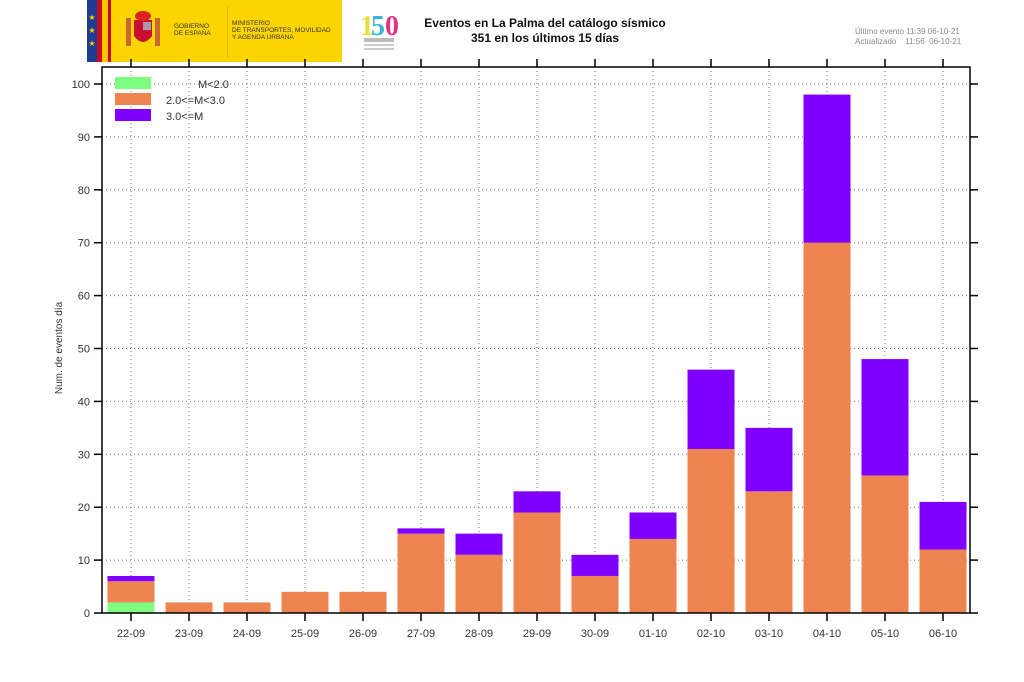 The width and height of the screenshot is (1024, 682). Describe the element at coordinates (131, 634) in the screenshot. I see `x-tick-label: 22-09` at that location.